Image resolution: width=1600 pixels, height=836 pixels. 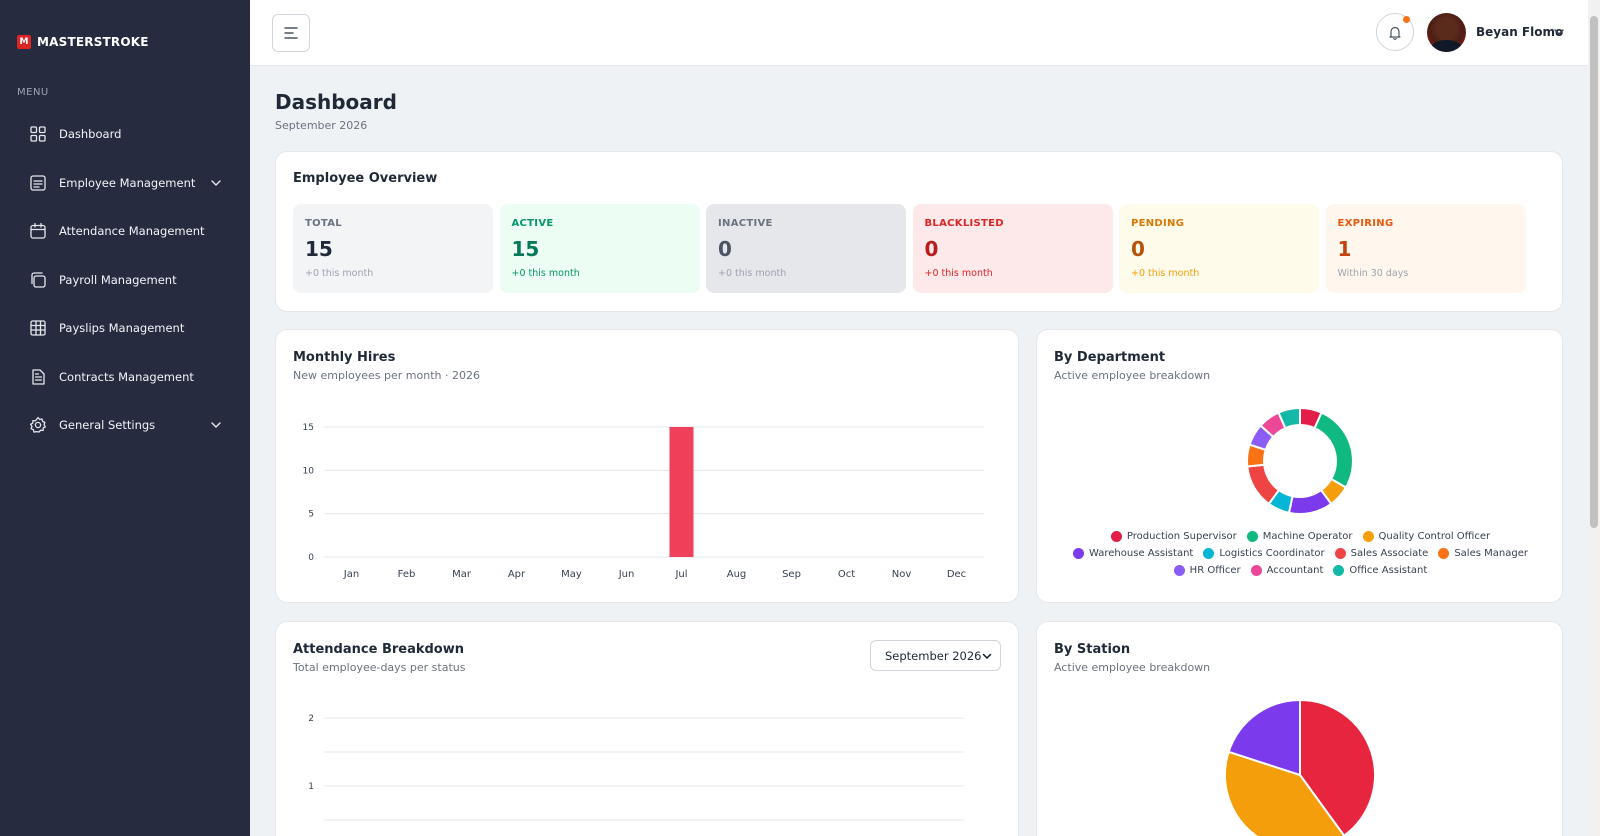 What do you see at coordinates (806, 248) in the screenshot?
I see `stat-card-inactive: INACTIVE 0 +0 this month` at bounding box center [806, 248].